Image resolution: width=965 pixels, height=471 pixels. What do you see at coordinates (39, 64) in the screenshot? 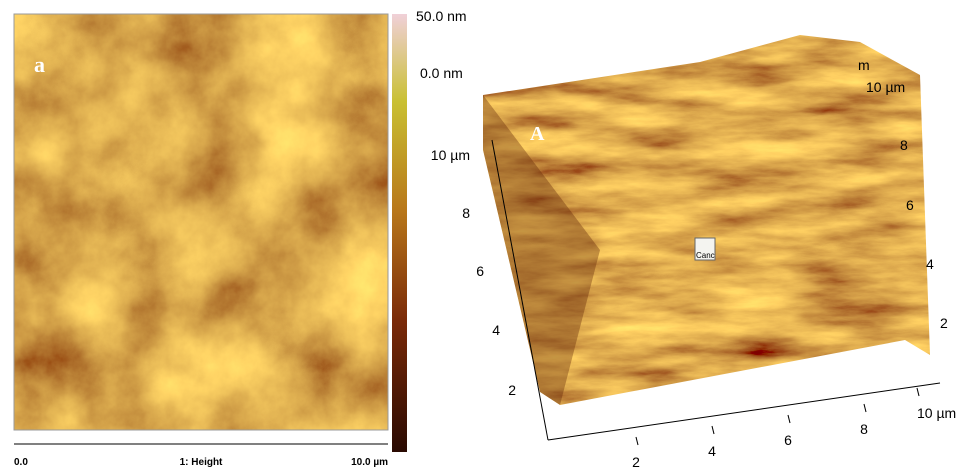
I see `panel-label: a` at bounding box center [39, 64].